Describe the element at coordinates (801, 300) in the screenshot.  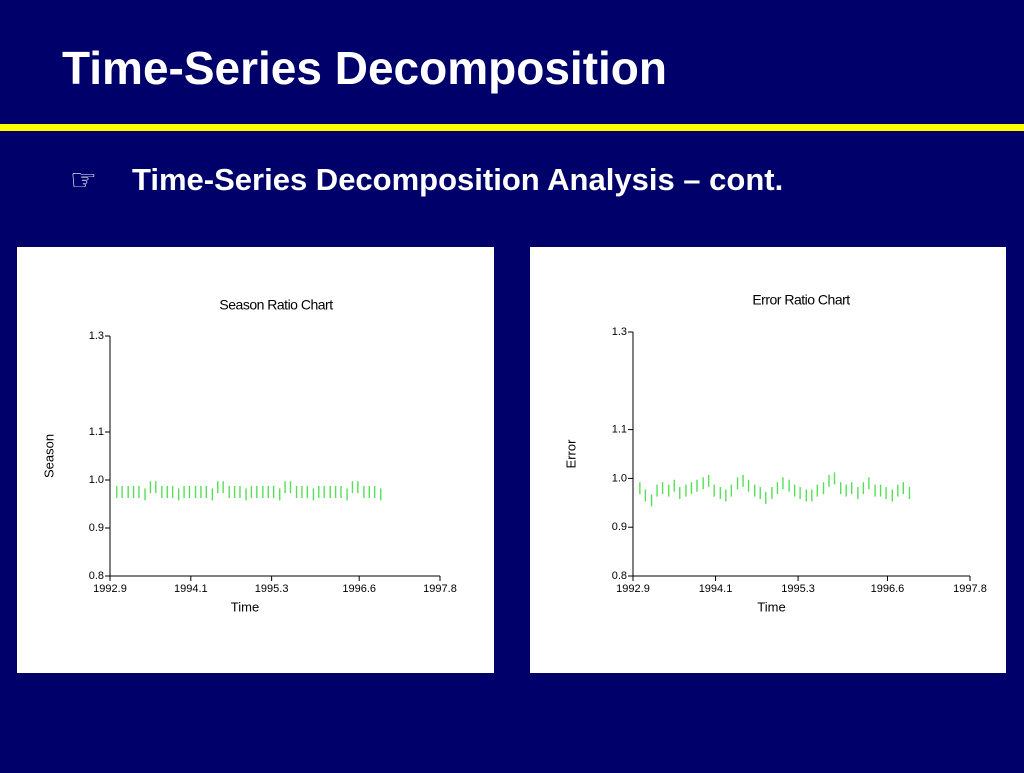
I see `chart-title: Error Ratio Chart` at that location.